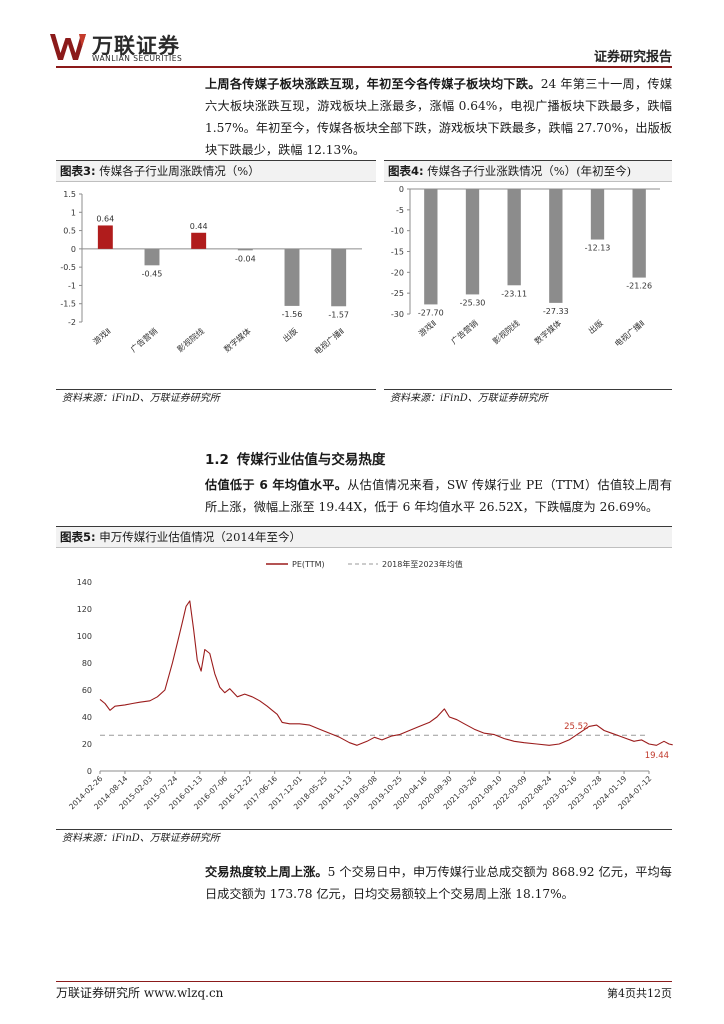  I want to click on fig3-y-tick-label: -0.5, so click(68, 267).